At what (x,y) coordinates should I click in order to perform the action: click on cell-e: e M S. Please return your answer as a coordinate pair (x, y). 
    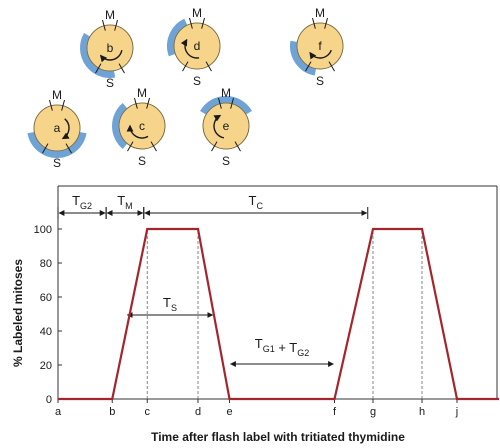
    Looking at the image, I should click on (226, 127).